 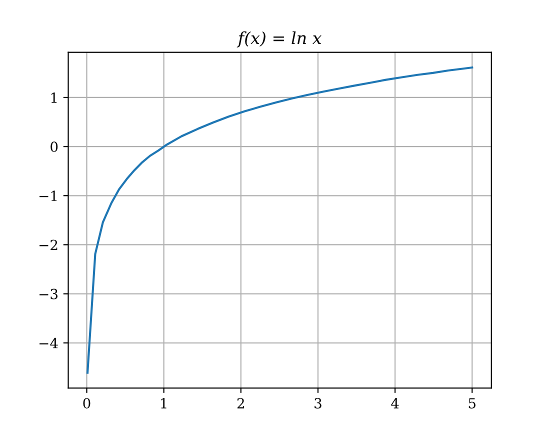 What do you see at coordinates (395, 403) in the screenshot?
I see `x-tick-label: 4` at bounding box center [395, 403].